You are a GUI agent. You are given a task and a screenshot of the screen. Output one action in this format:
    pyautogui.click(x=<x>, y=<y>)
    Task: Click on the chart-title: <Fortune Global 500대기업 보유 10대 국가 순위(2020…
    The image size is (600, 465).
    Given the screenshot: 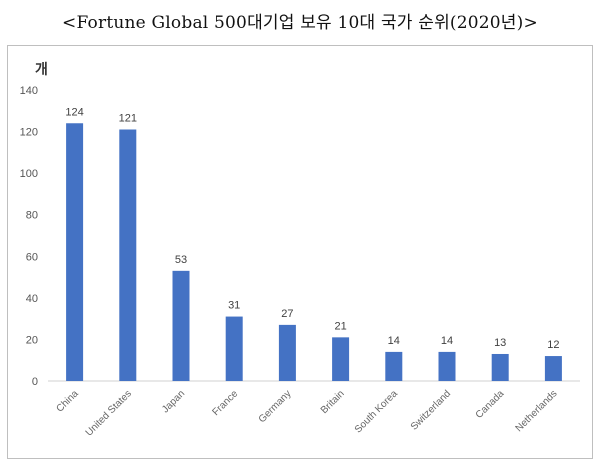 What is the action you would take?
    pyautogui.click(x=300, y=23)
    